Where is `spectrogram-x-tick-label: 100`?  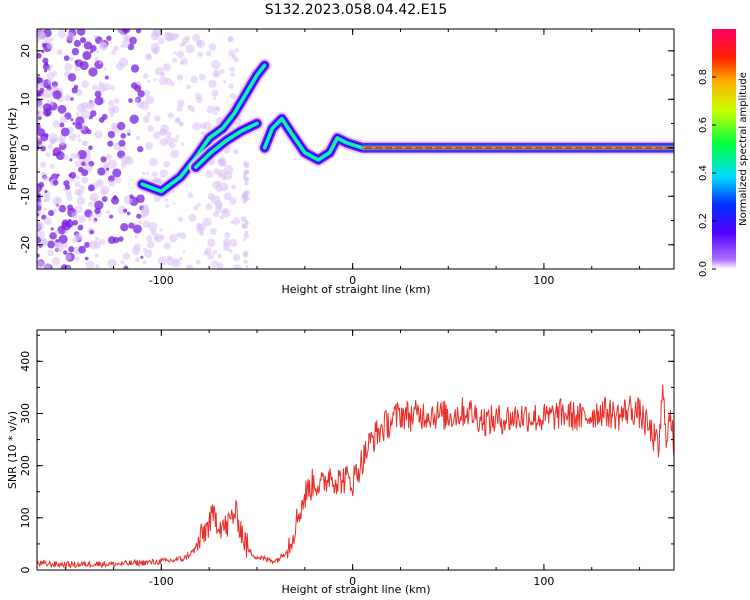
spectrogram-x-tick-label: 100 is located at coordinates (543, 280).